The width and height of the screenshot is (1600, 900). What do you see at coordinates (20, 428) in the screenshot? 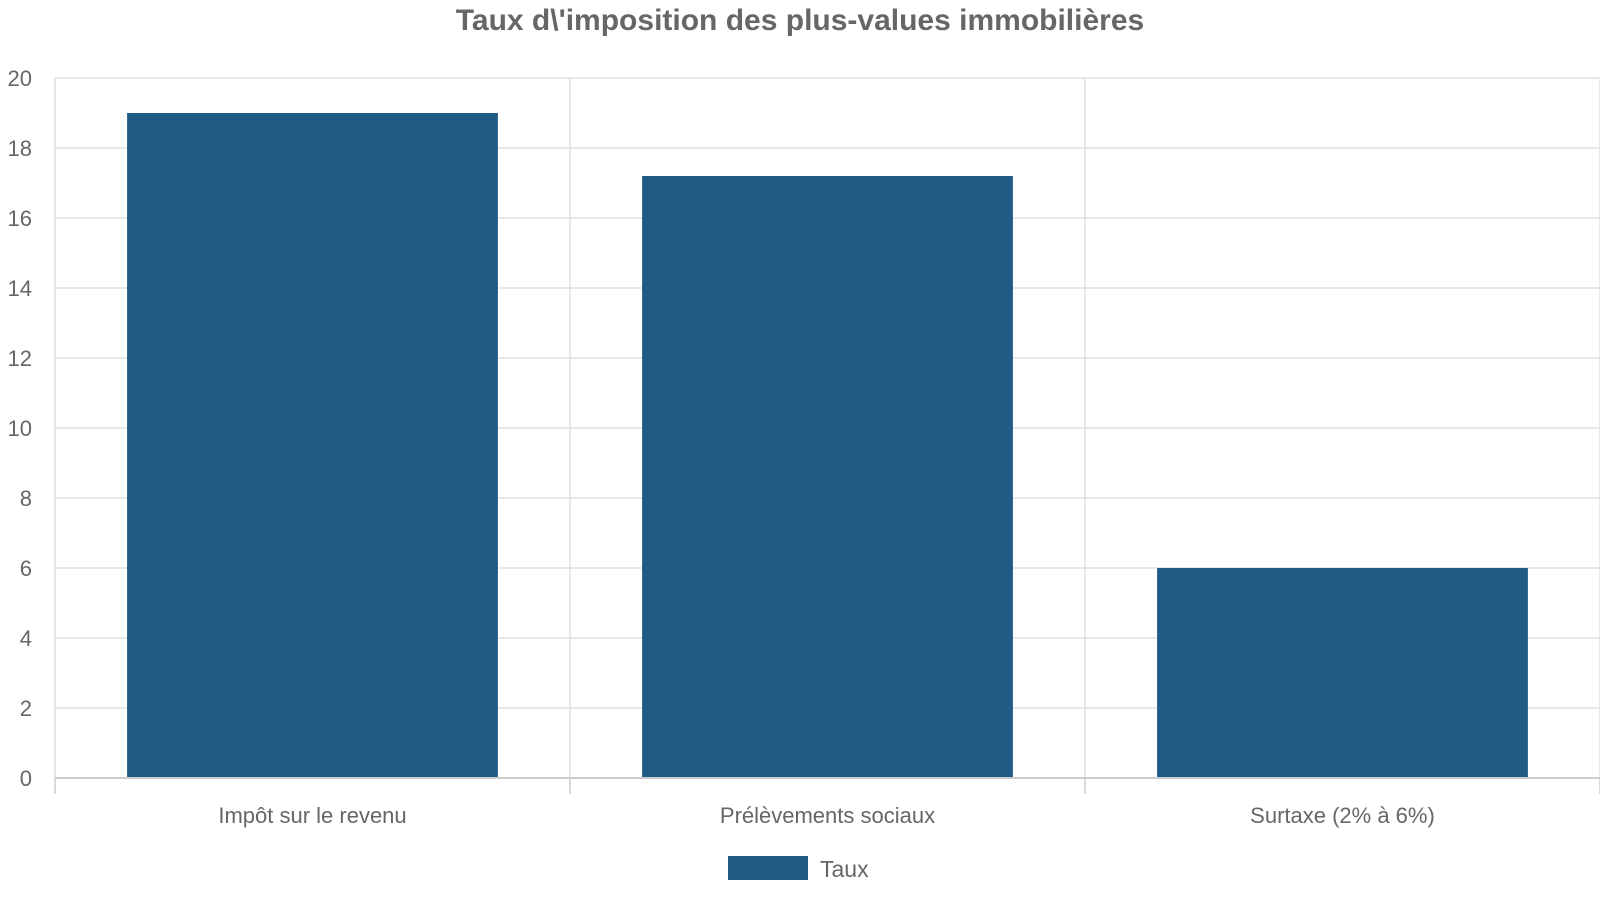
I see `y-tick-label: 10` at bounding box center [20, 428].